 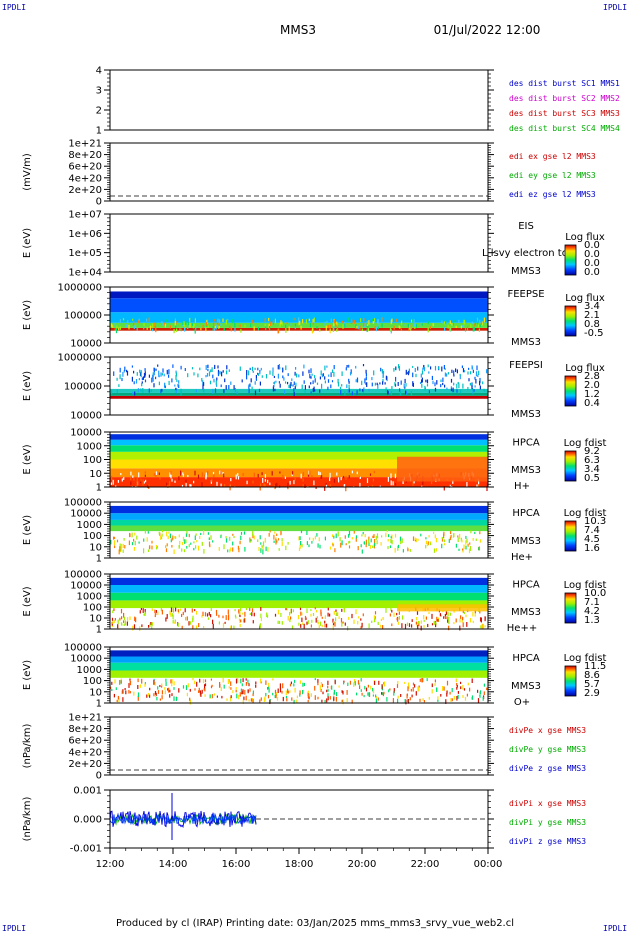 What do you see at coordinates (525, 294) in the screenshot?
I see `instrument-label: FEEPSE` at bounding box center [525, 294].